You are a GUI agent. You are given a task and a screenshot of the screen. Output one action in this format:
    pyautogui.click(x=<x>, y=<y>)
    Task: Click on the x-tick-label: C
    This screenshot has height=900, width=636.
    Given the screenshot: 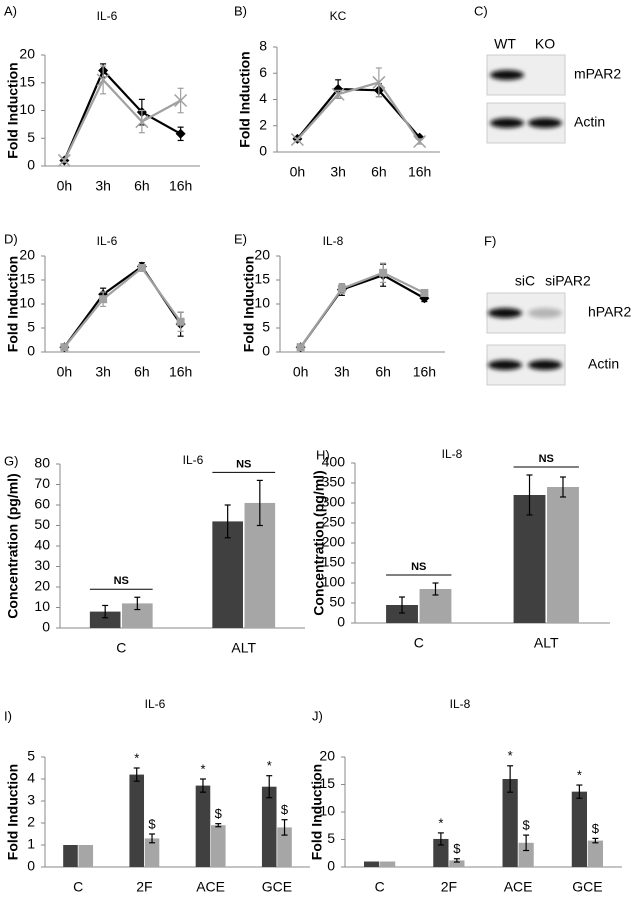 What is the action you would take?
    pyautogui.click(x=380, y=887)
    